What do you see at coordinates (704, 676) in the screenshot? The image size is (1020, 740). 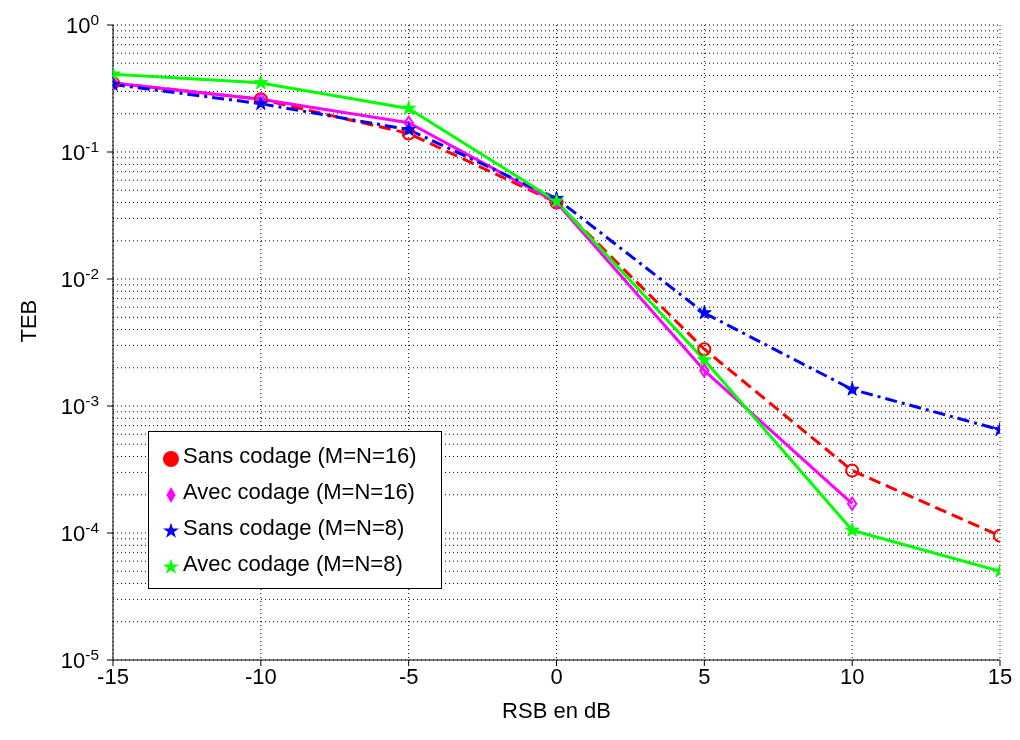 I see `x-tick-label: 5` at bounding box center [704, 676].